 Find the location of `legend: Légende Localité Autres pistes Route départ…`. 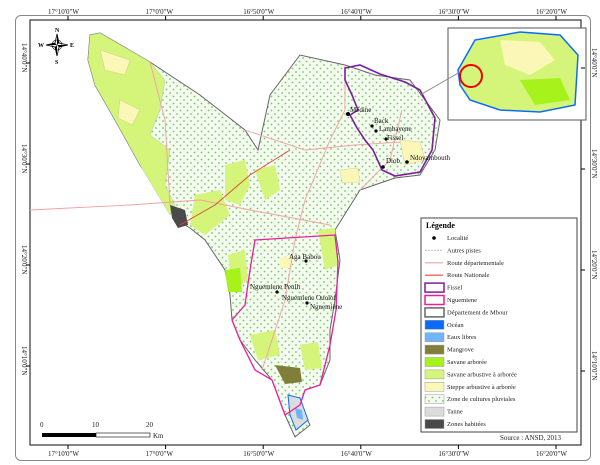

legend: Légende Localité Autres pistes Route départ… is located at coordinates (499, 325).